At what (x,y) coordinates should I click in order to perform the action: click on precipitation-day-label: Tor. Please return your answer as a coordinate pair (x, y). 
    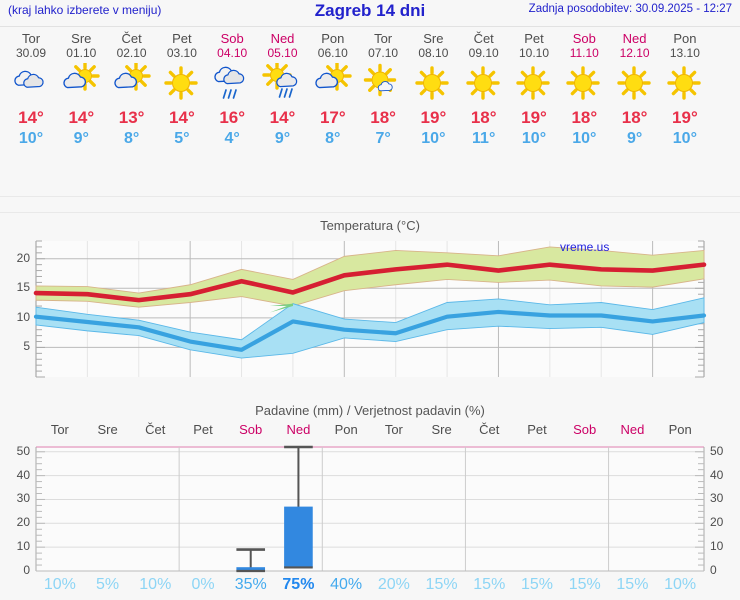
    Looking at the image, I should click on (393, 429).